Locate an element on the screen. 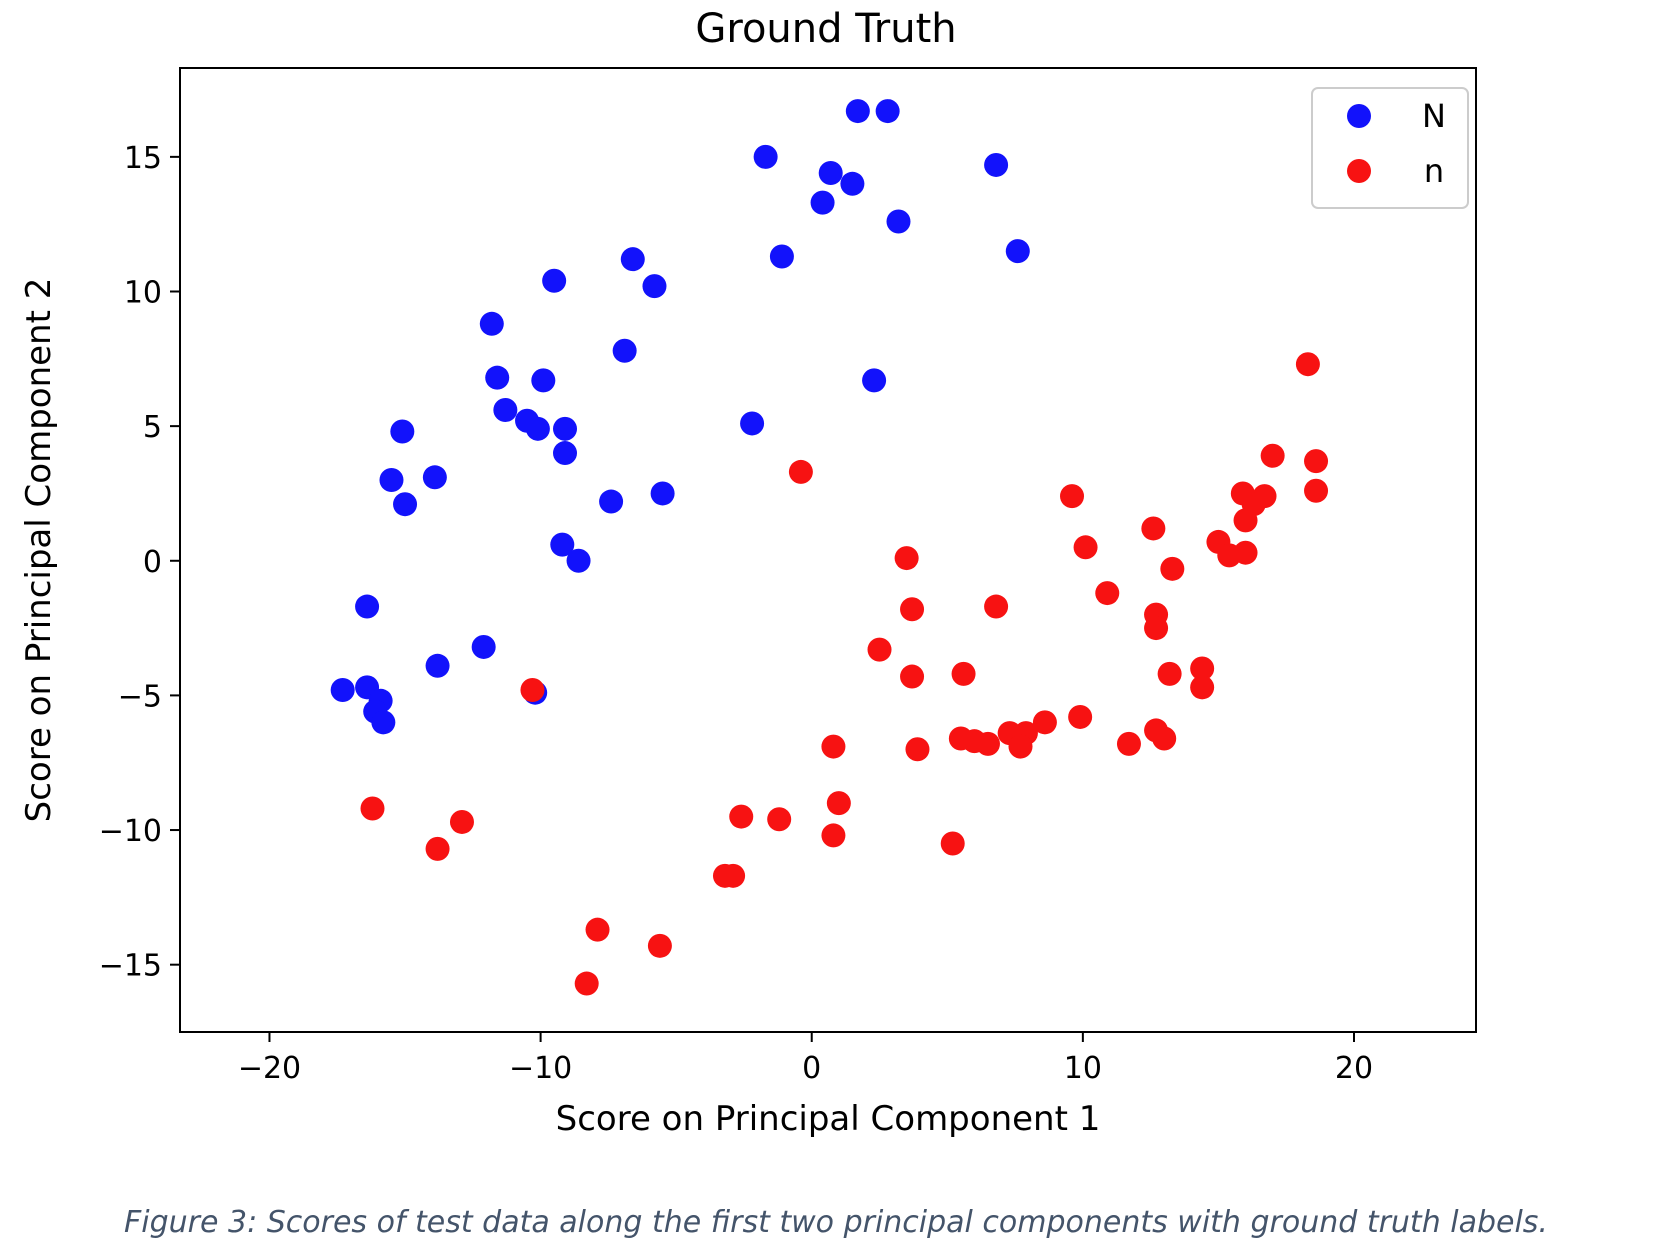 This screenshot has height=1250, width=1672. x-tick-label: −20 is located at coordinates (269, 1068).